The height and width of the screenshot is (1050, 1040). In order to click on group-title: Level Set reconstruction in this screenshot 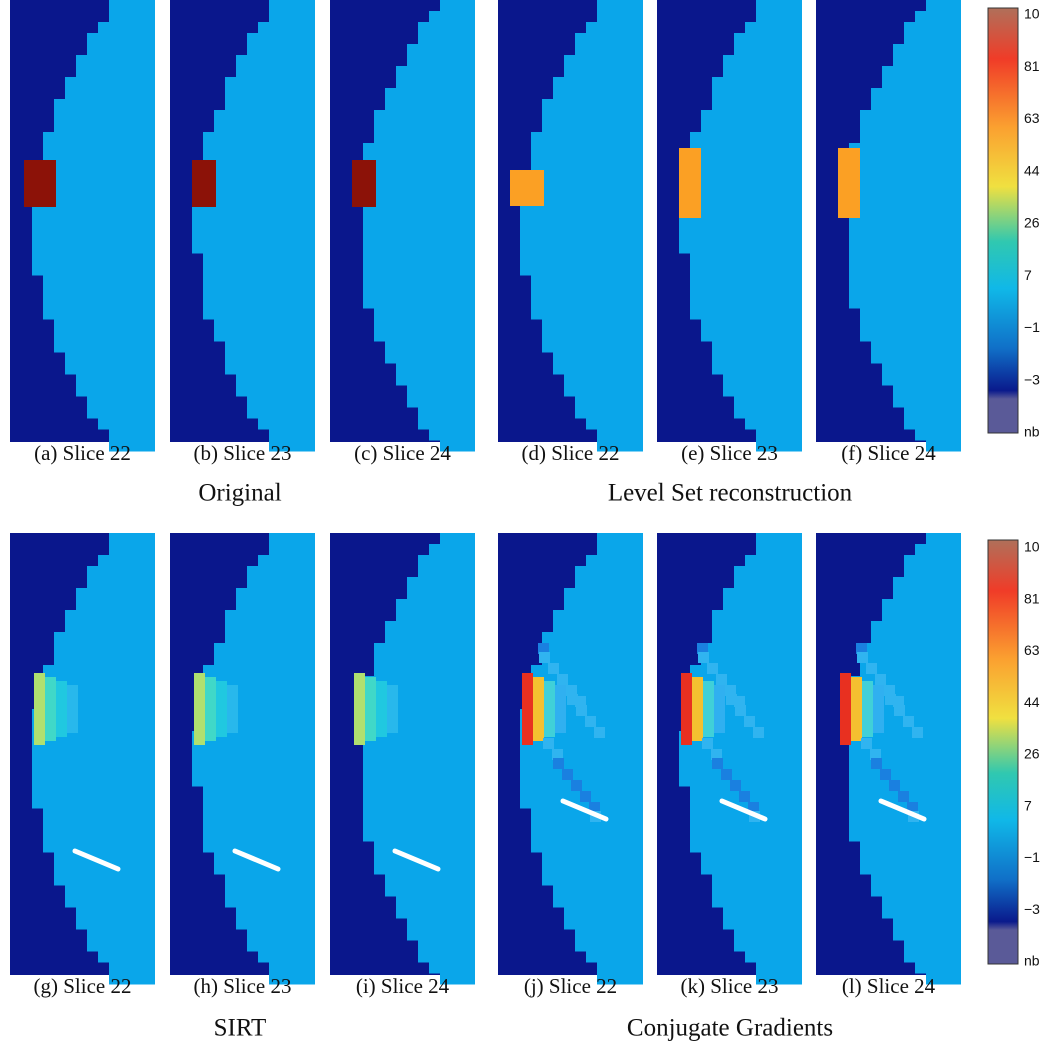, I will do `click(730, 493)`.